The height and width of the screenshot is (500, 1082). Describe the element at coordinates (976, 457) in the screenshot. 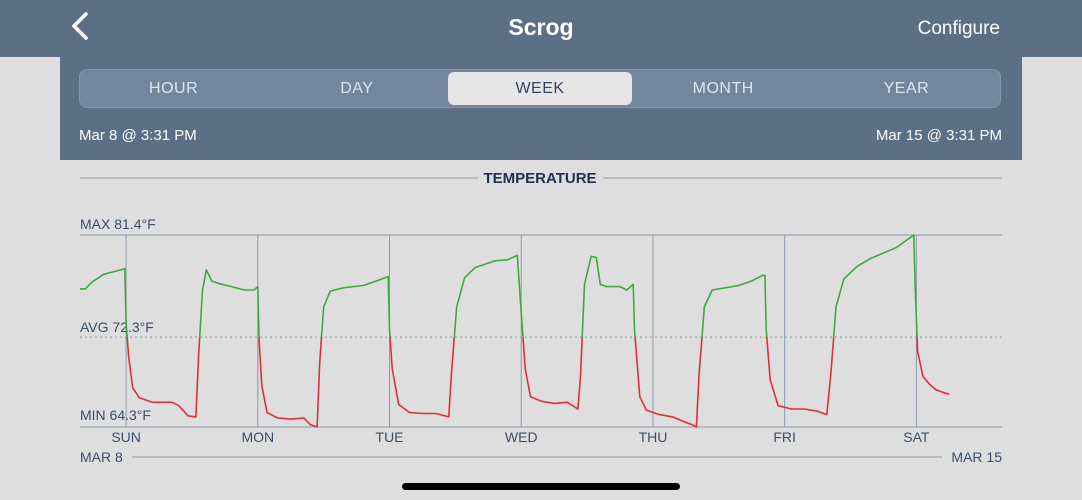

I see `x-end-label: MAR 15` at that location.